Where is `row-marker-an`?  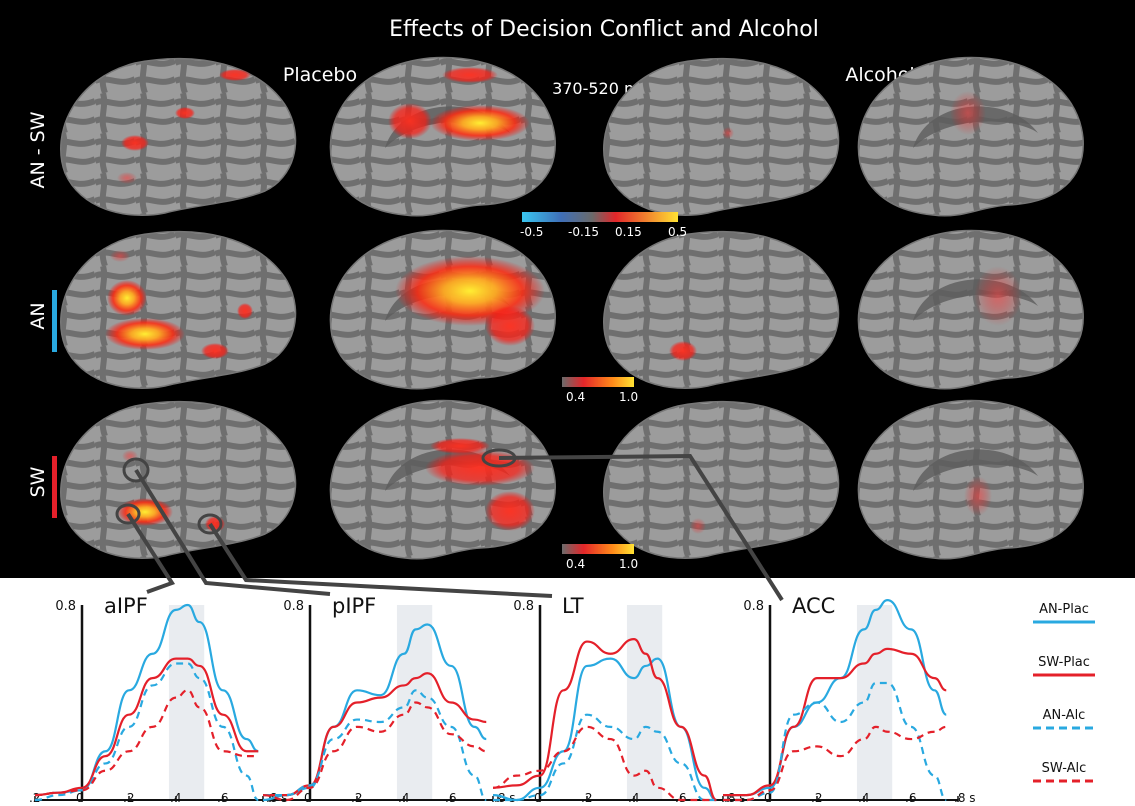
row-marker-an is located at coordinates (54, 321).